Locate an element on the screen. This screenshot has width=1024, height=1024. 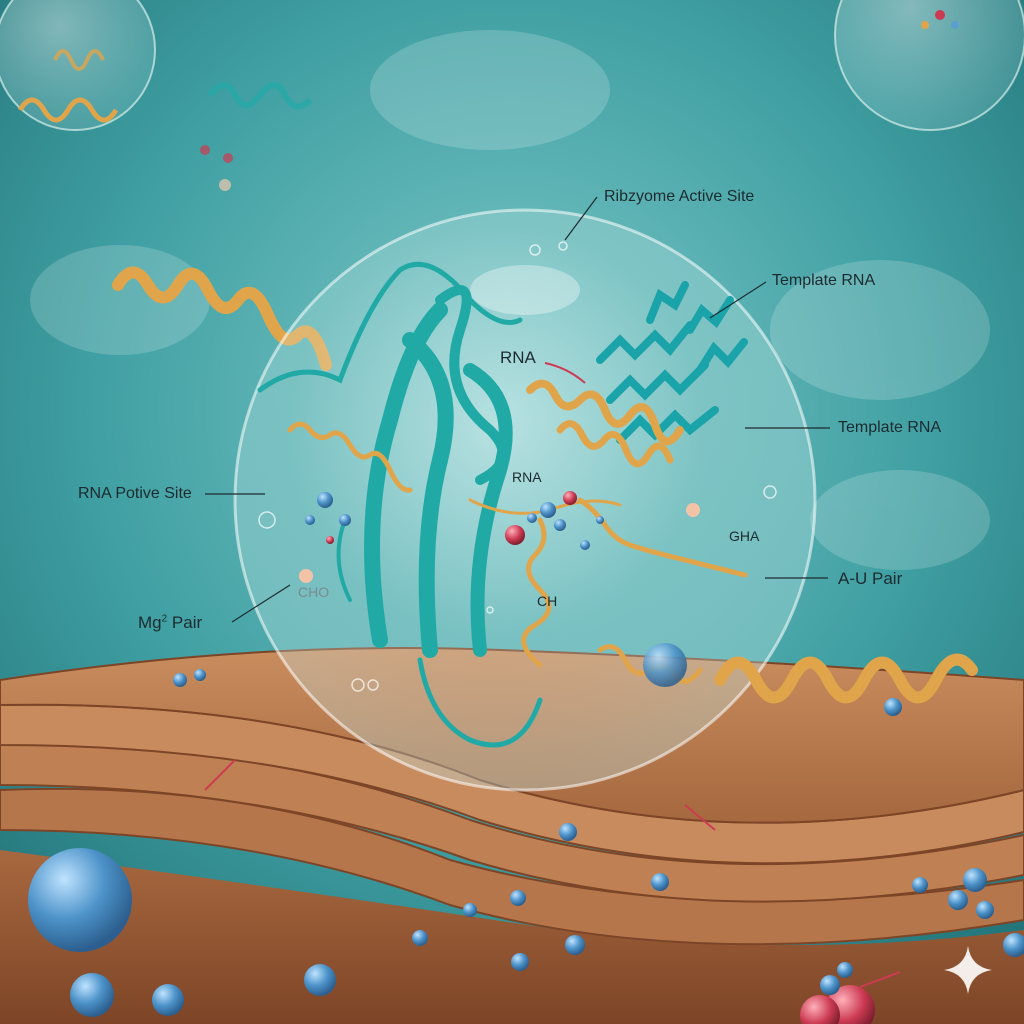
label-rna-potive-site: RNA Potive Site is located at coordinates (135, 493).